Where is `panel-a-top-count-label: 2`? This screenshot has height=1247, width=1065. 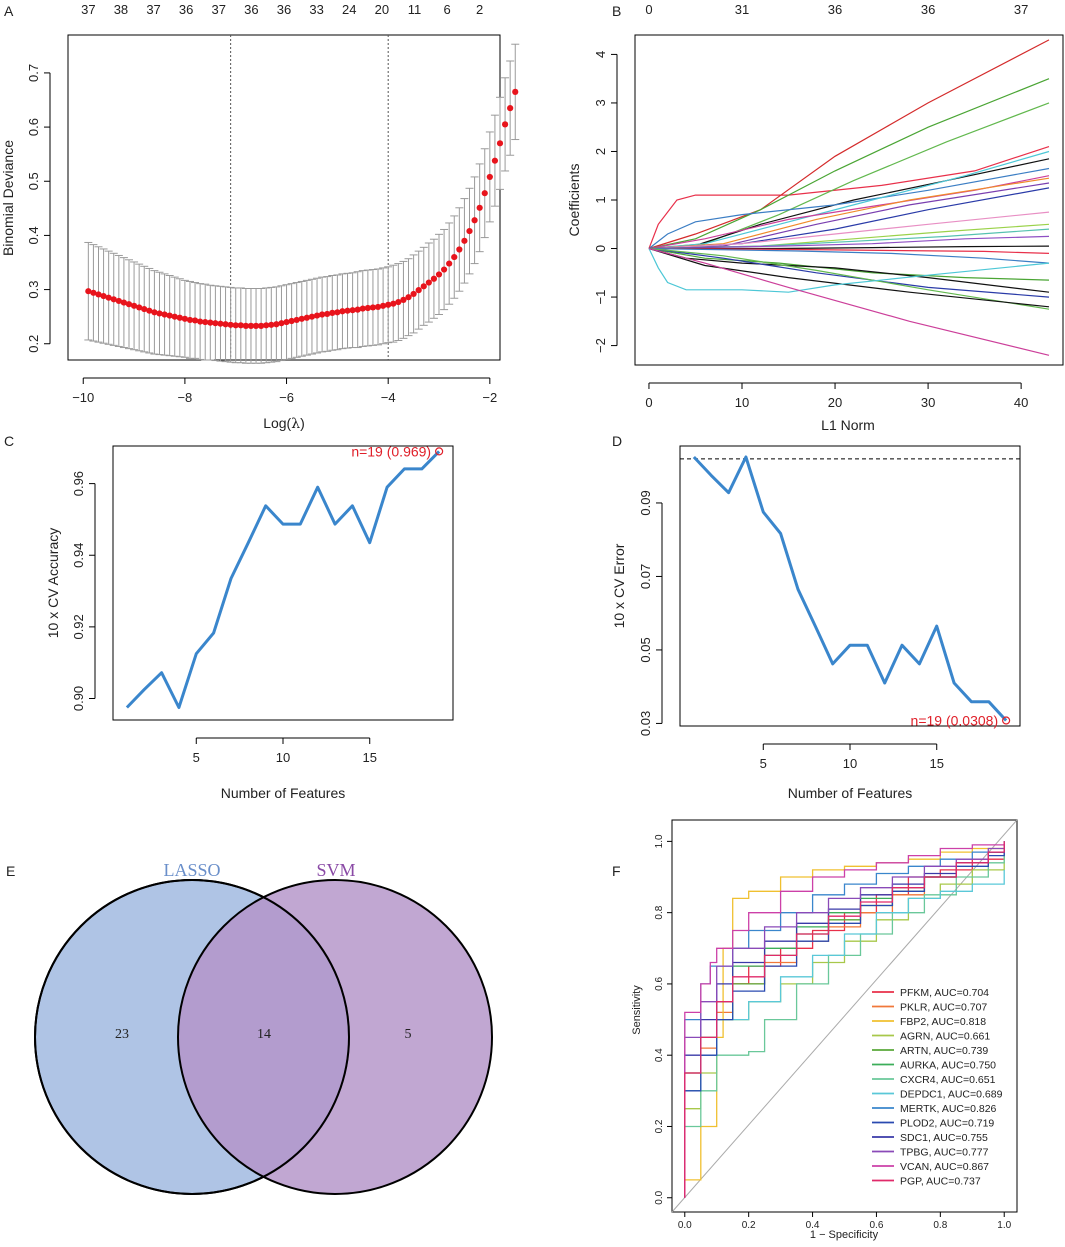 panel-a-top-count-label: 2 is located at coordinates (479, 9).